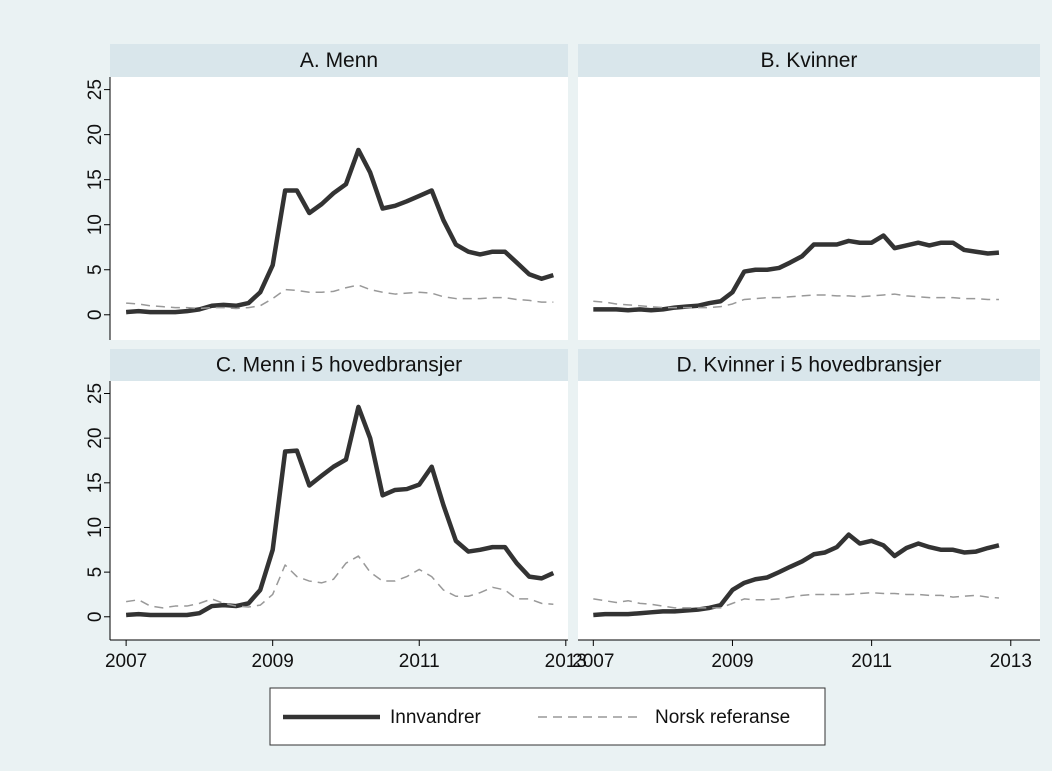  Describe the element at coordinates (722, 717) in the screenshot. I see `legend-label: Norsk referanse` at that location.